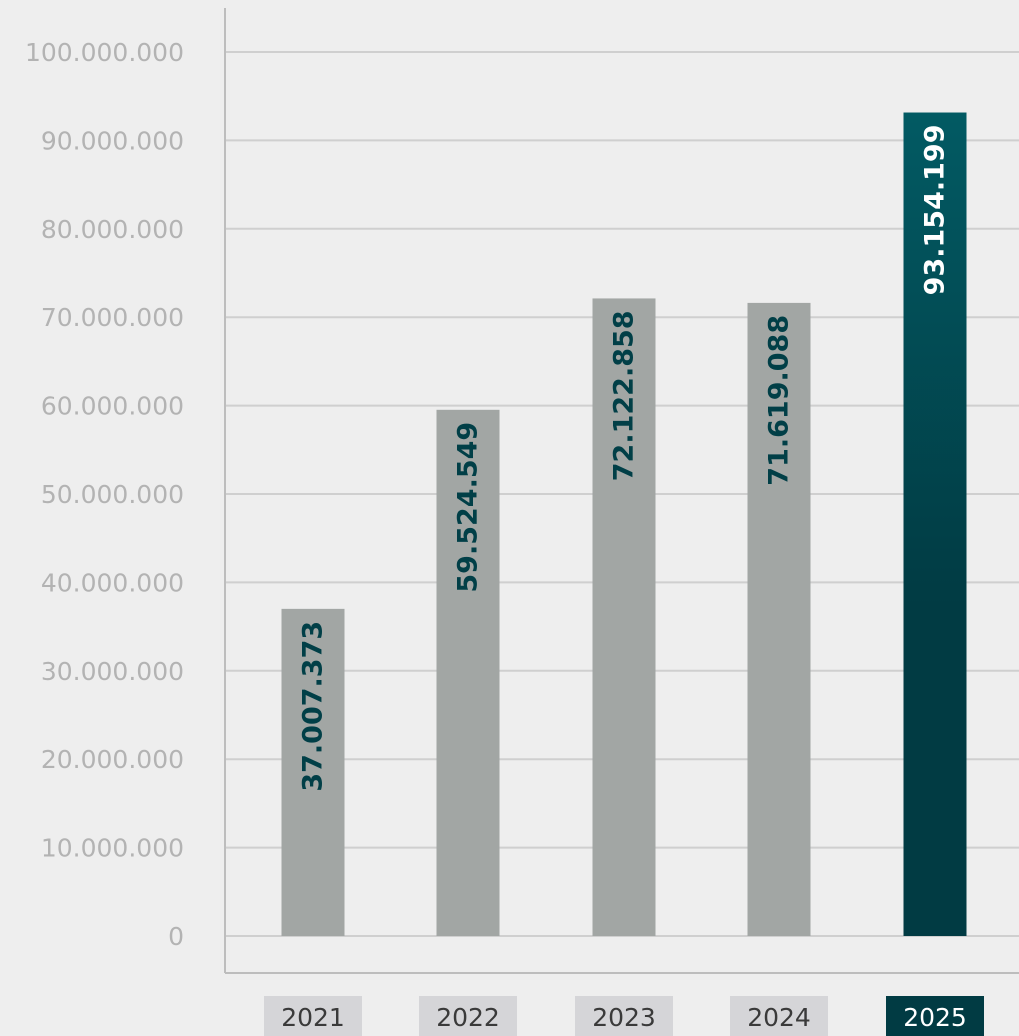 The height and width of the screenshot is (1036, 1019). What do you see at coordinates (104, 52) in the screenshot?
I see `y-tick-label: 100.000.000` at bounding box center [104, 52].